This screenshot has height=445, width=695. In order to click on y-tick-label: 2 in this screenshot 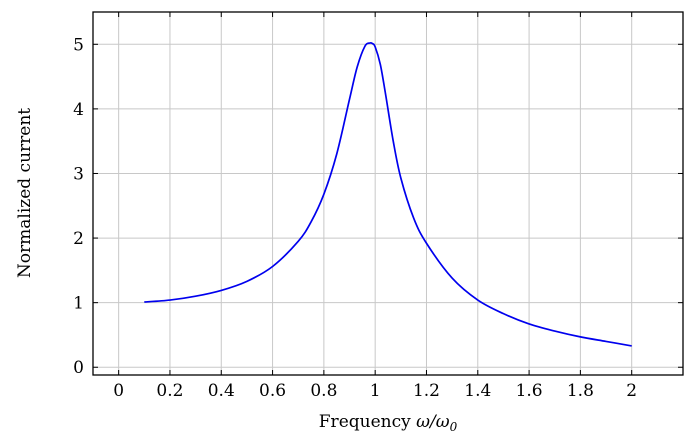, I will do `click(78, 239)`.